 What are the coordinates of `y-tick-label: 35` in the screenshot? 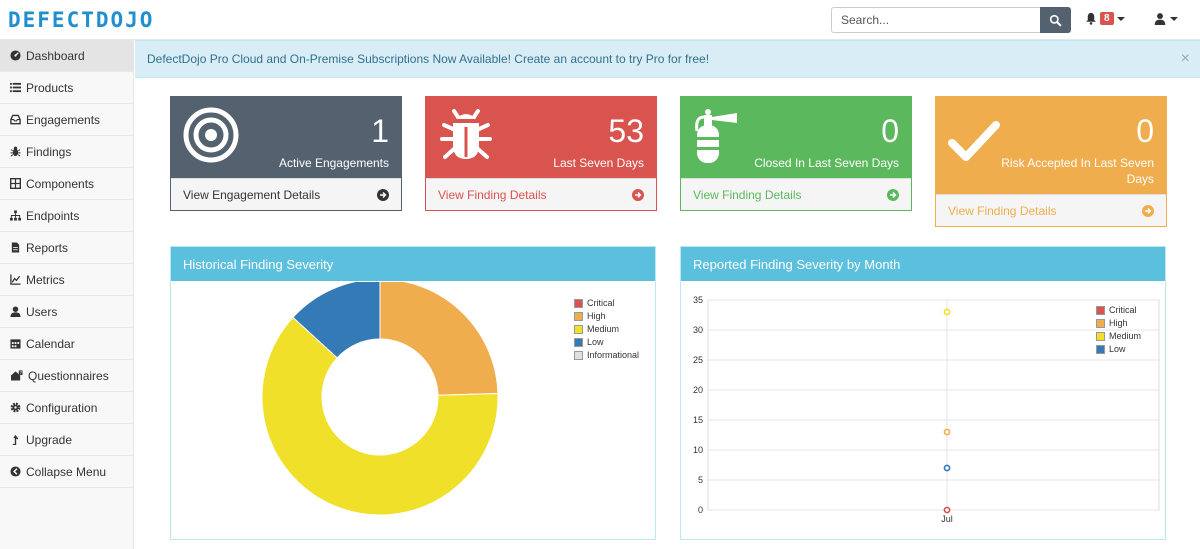 It's located at (698, 300).